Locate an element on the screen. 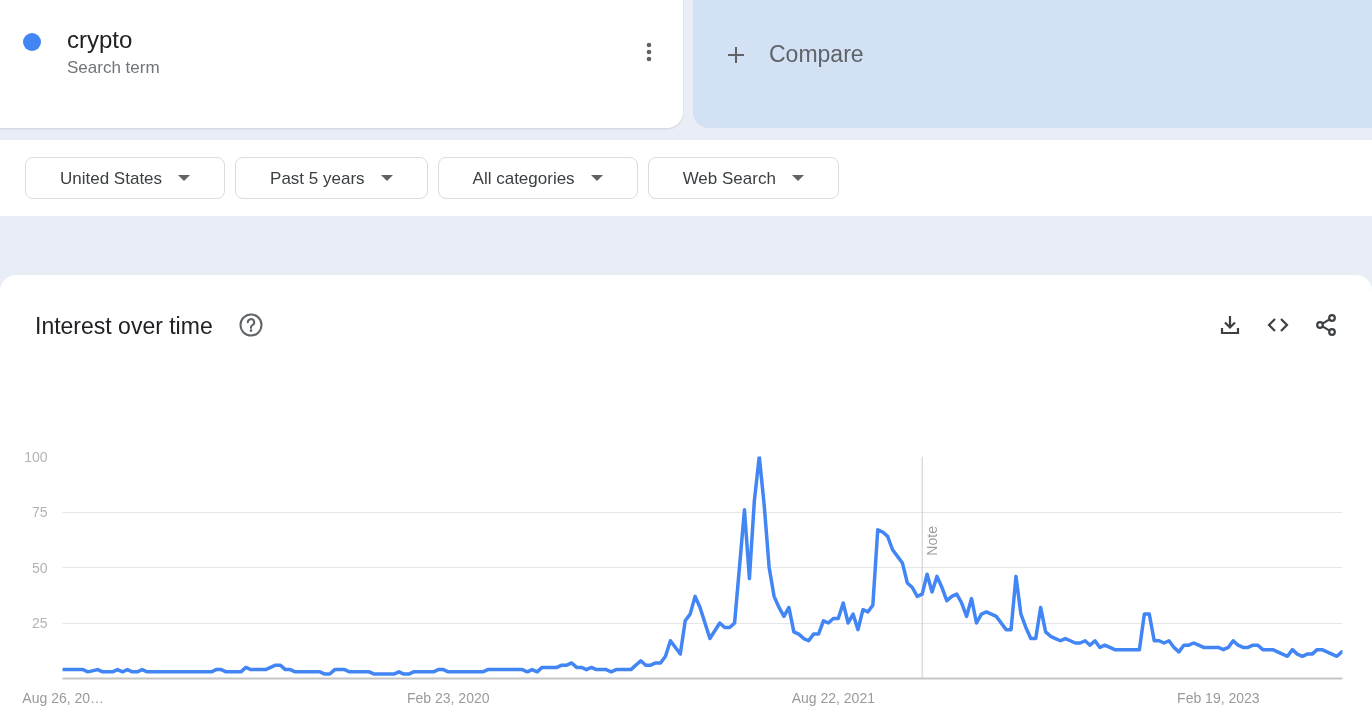 This screenshot has height=723, width=1372. text: All categories is located at coordinates (523, 178).